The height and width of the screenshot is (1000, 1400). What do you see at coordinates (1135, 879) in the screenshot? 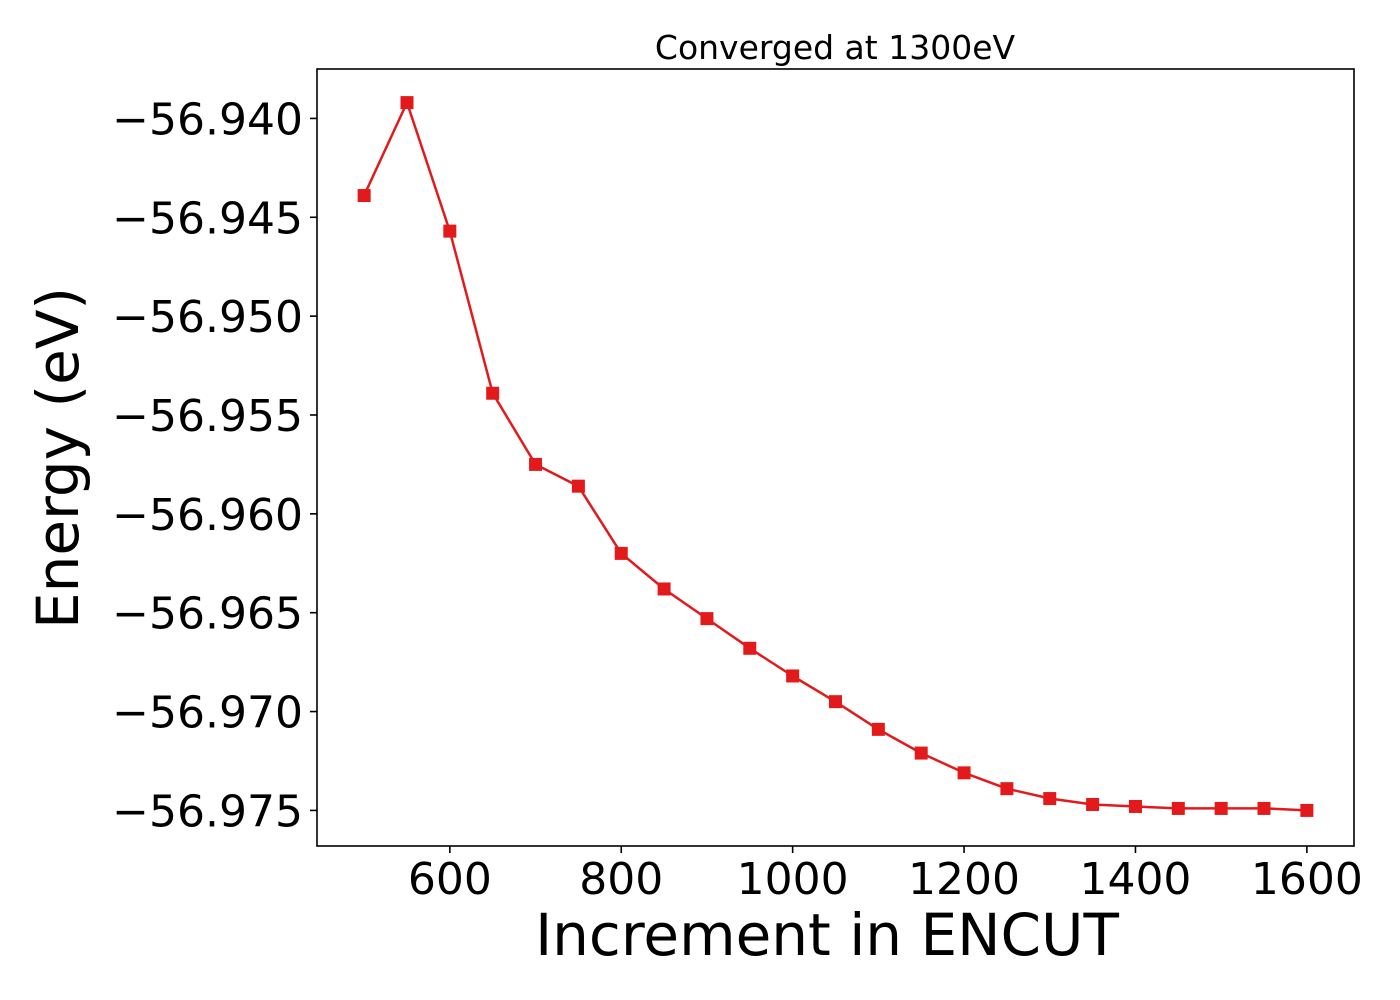
I see `x-tick-label: 1400` at bounding box center [1135, 879].